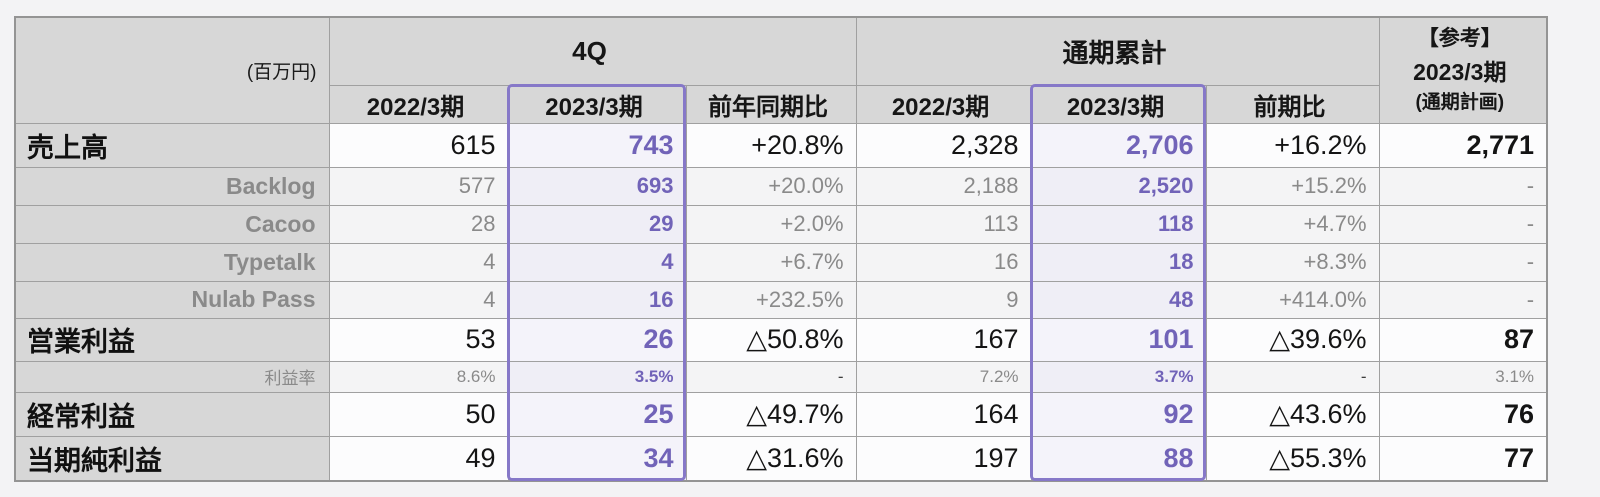 The height and width of the screenshot is (497, 1600). I want to click on cell-value-reference: 76, so click(1463, 414).